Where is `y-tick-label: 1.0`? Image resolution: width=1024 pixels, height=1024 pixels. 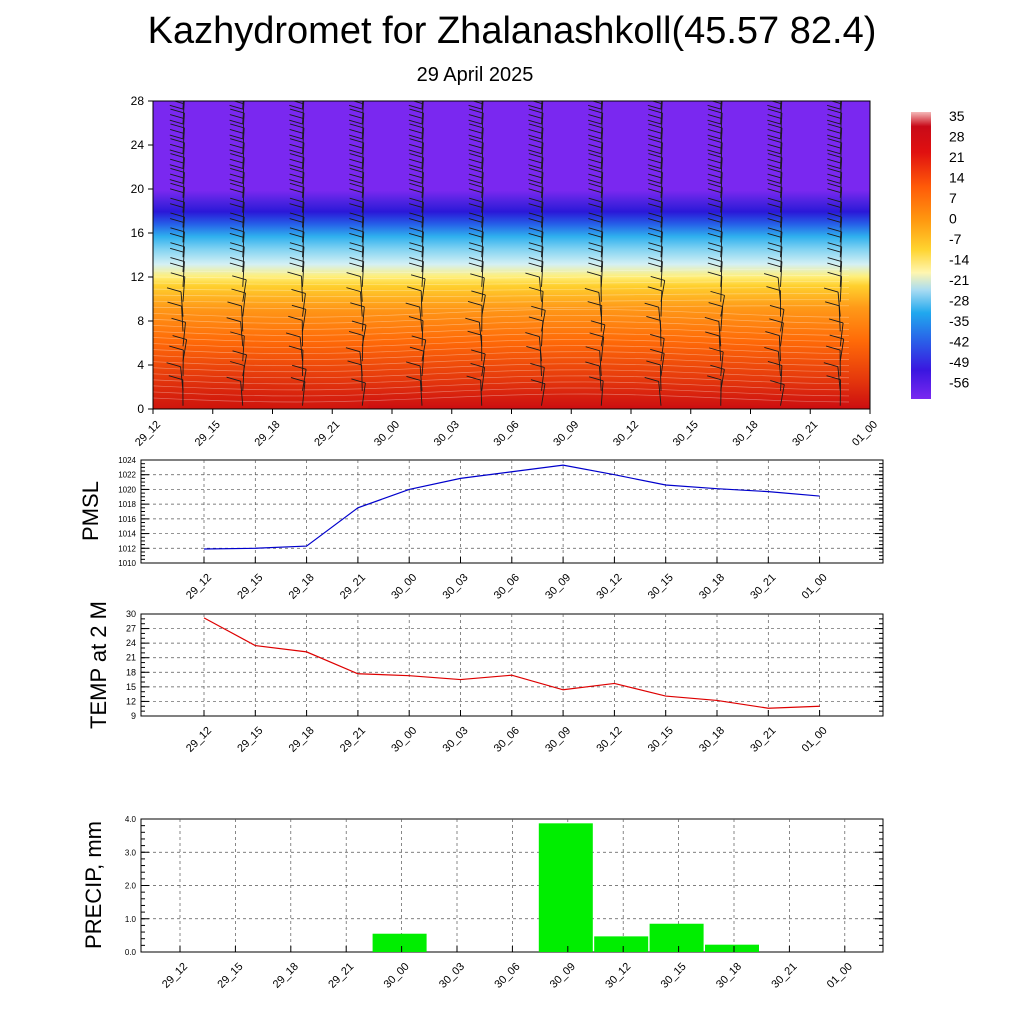 y-tick-label: 1.0 is located at coordinates (131, 919).